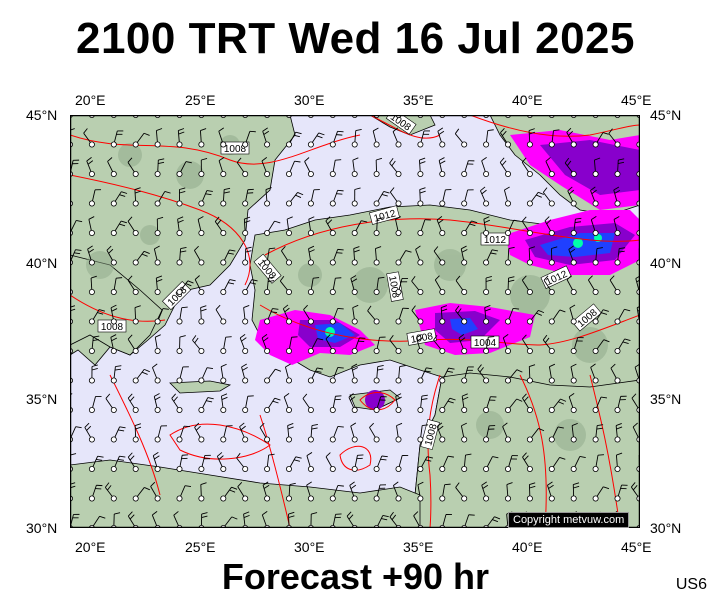  What do you see at coordinates (569, 520) in the screenshot?
I see `copyright-notice: Copyright metvuw.com` at bounding box center [569, 520].